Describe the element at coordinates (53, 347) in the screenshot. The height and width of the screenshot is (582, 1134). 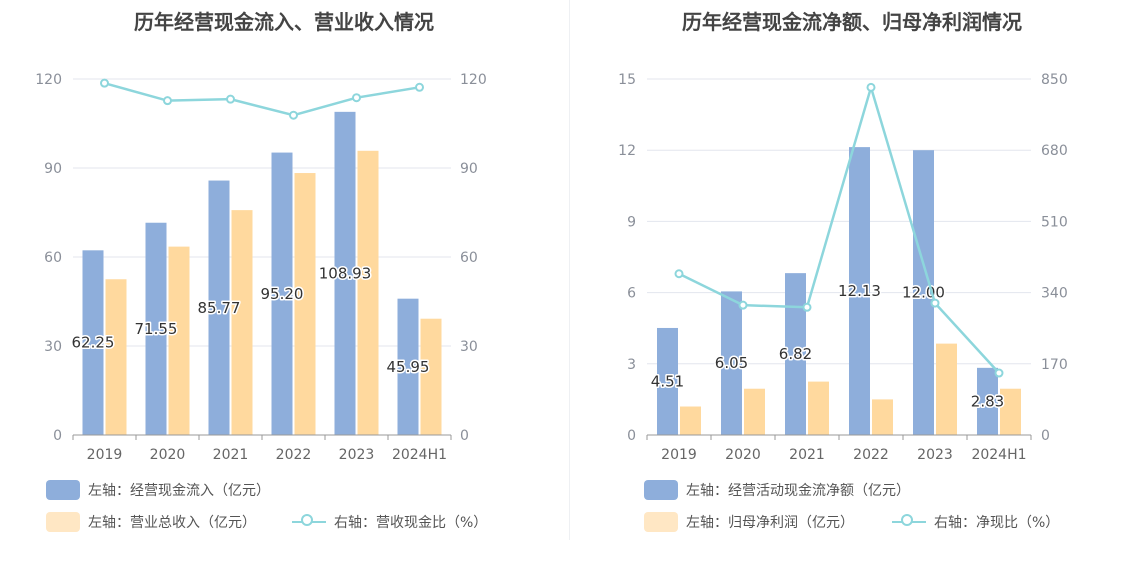
I see `y-tick-left: 30` at that location.